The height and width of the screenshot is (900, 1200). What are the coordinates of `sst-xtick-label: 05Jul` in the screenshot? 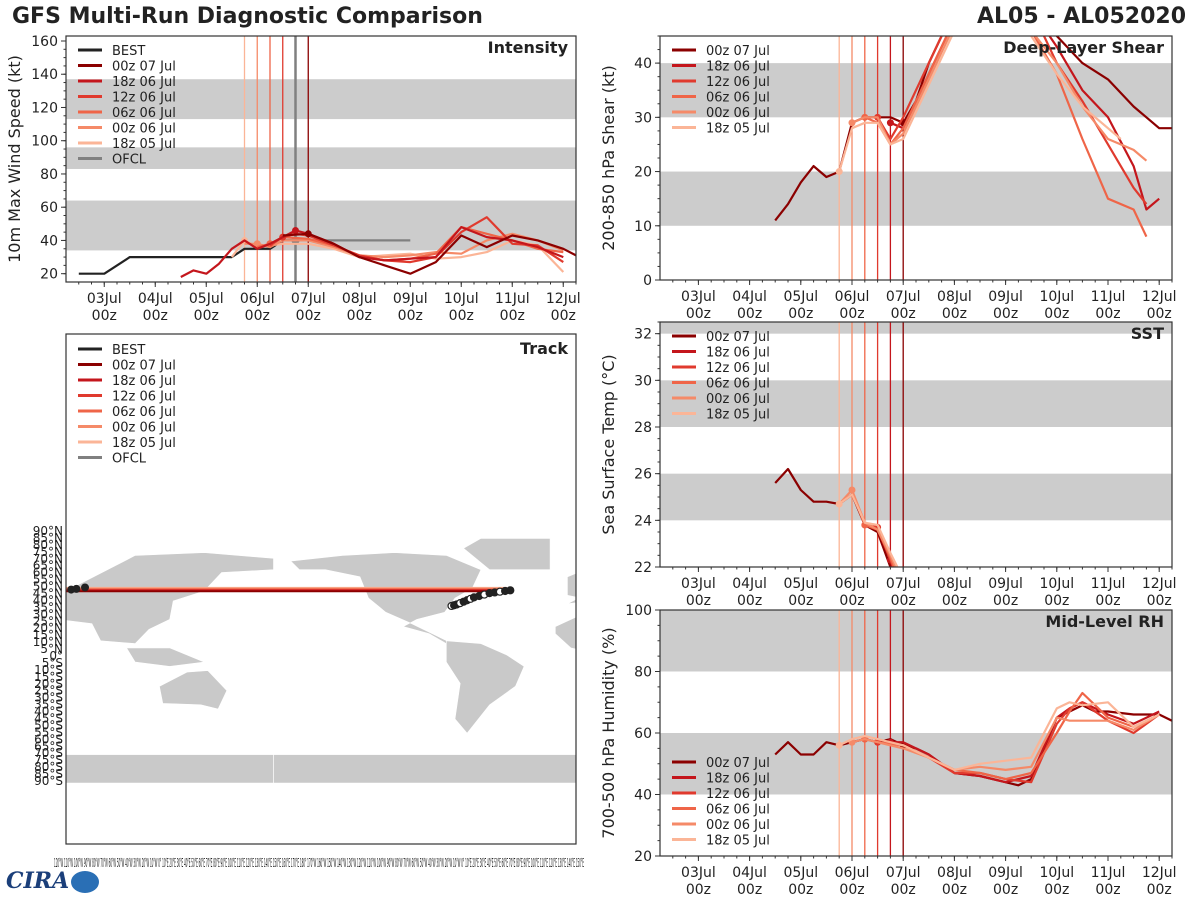 It's located at (800, 584).